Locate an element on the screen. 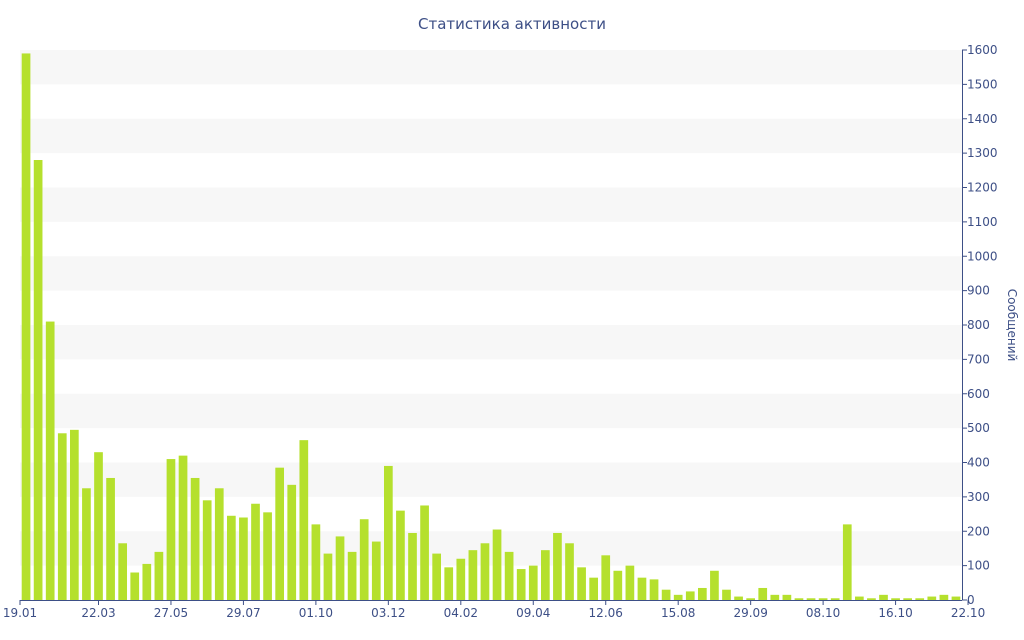 The image size is (1024, 640). y-tick-label: 700 is located at coordinates (978, 359).